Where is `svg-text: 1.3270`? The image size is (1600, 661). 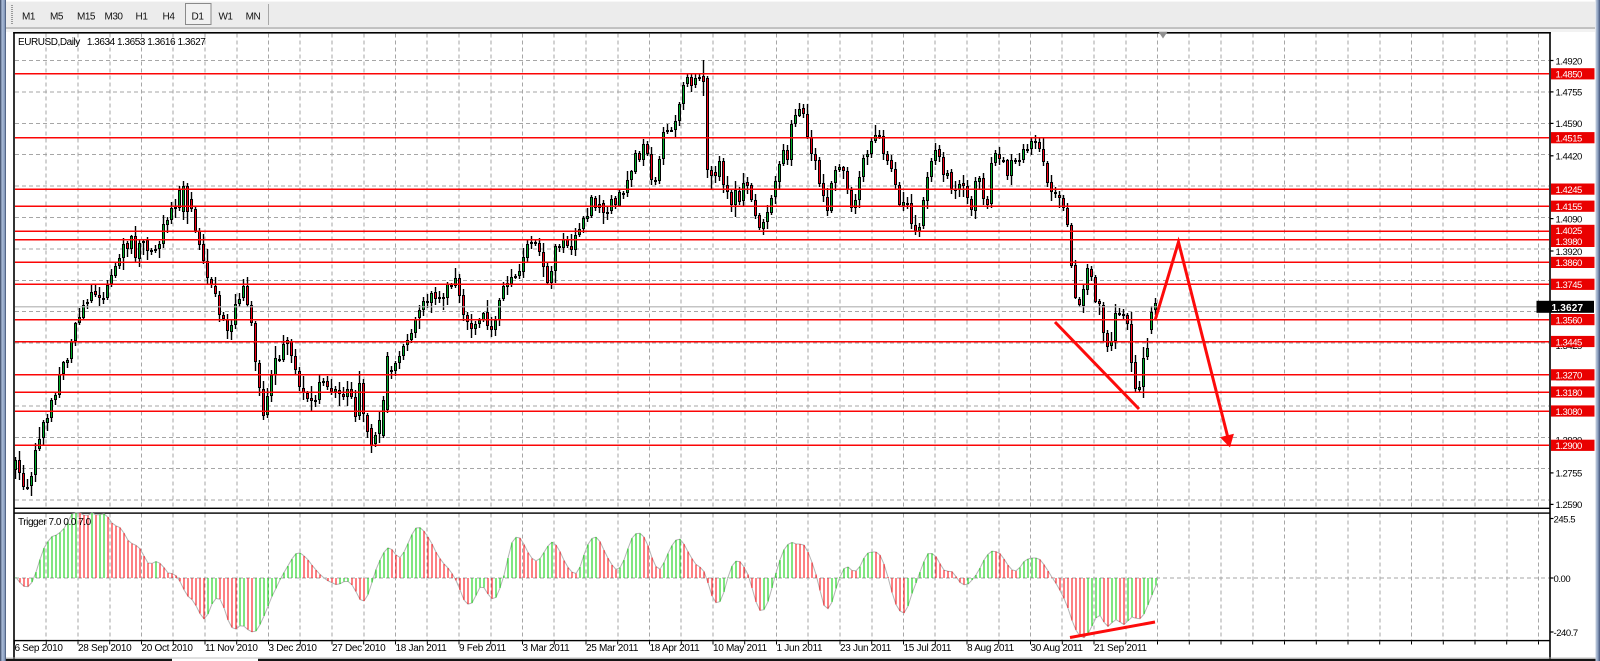 svg-text: 1.3270 is located at coordinates (1569, 376).